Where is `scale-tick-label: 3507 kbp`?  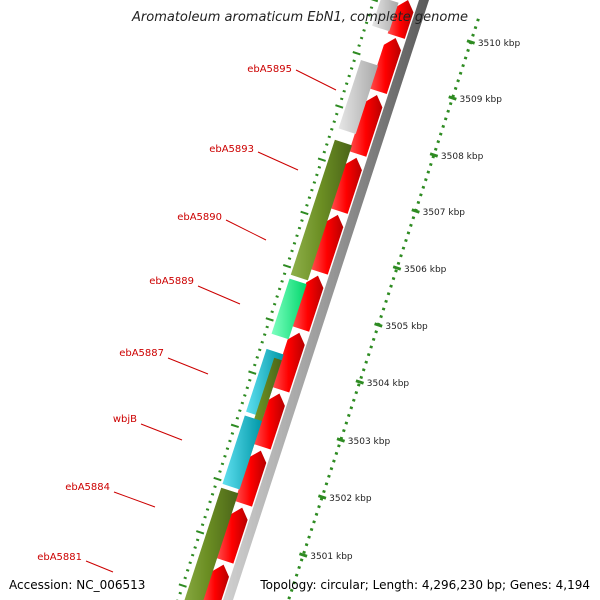 scale-tick-label: 3507 kbp is located at coordinates (444, 213).